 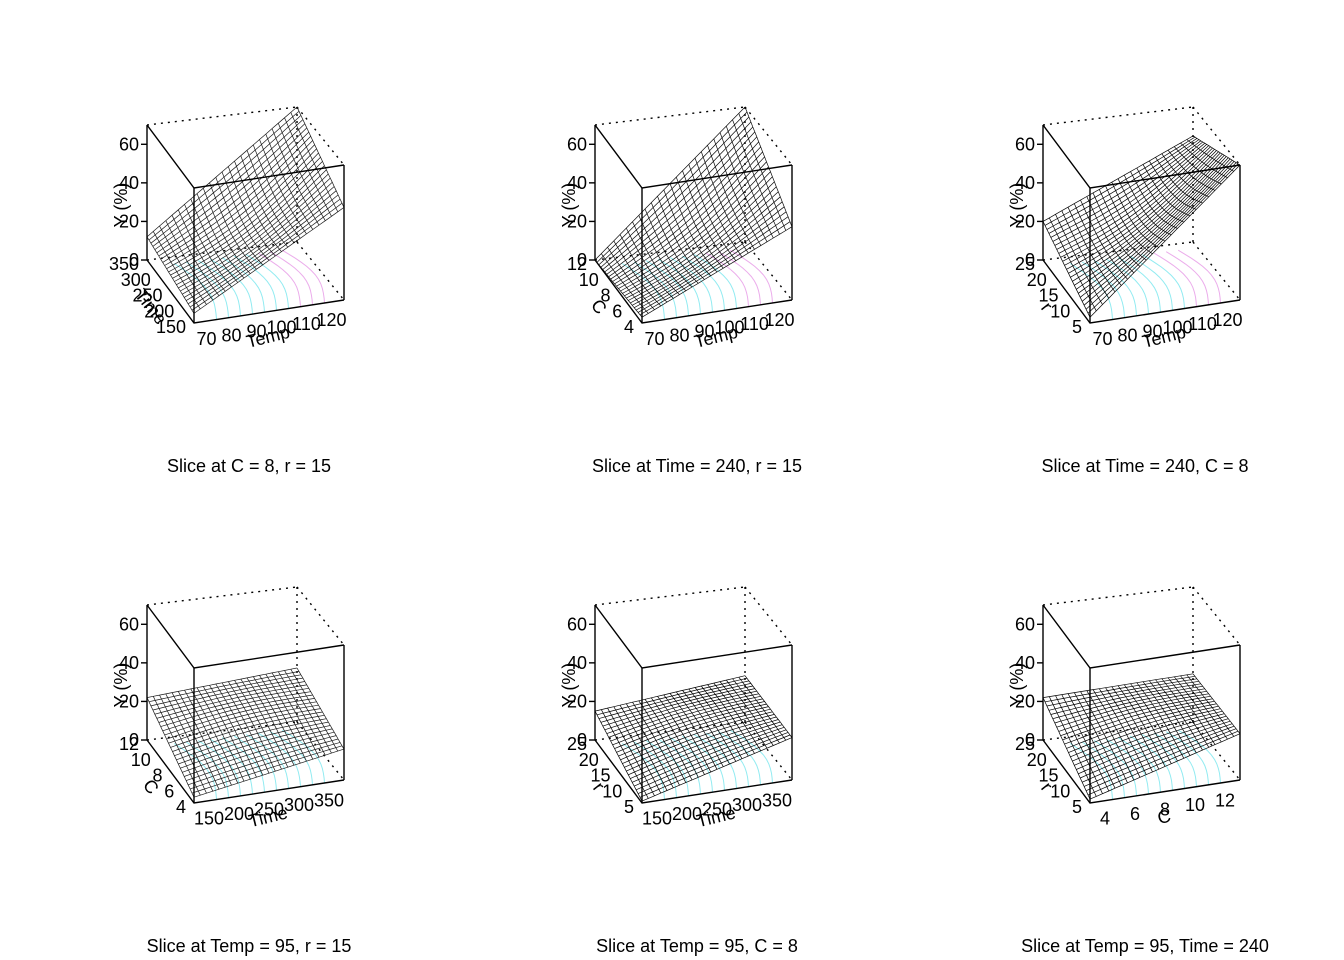 What do you see at coordinates (169, 791) in the screenshot?
I see `y-tick-label: 6` at bounding box center [169, 791].